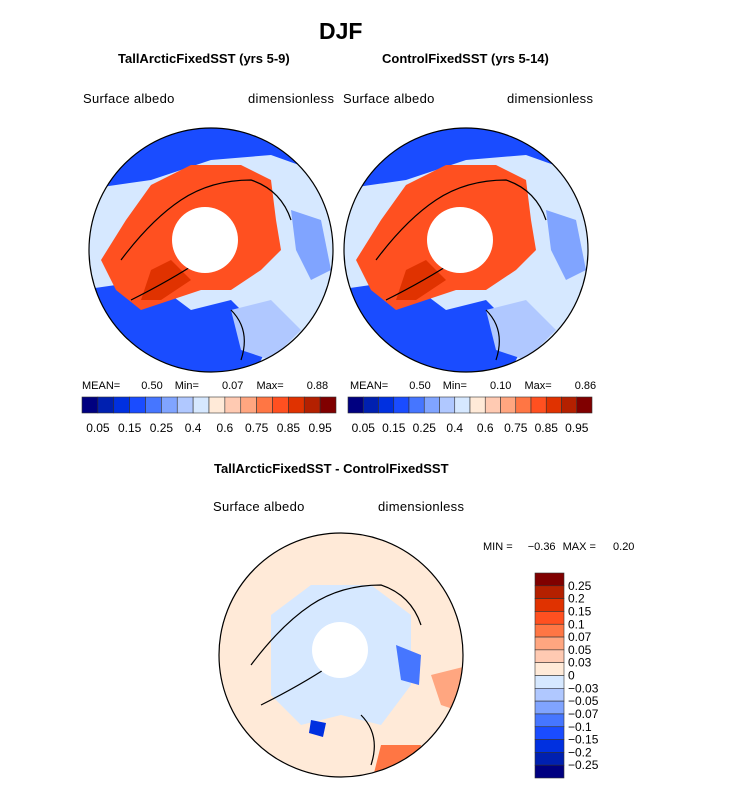  What do you see at coordinates (186, 386) in the screenshot?
I see `min-label: Min=` at bounding box center [186, 386].